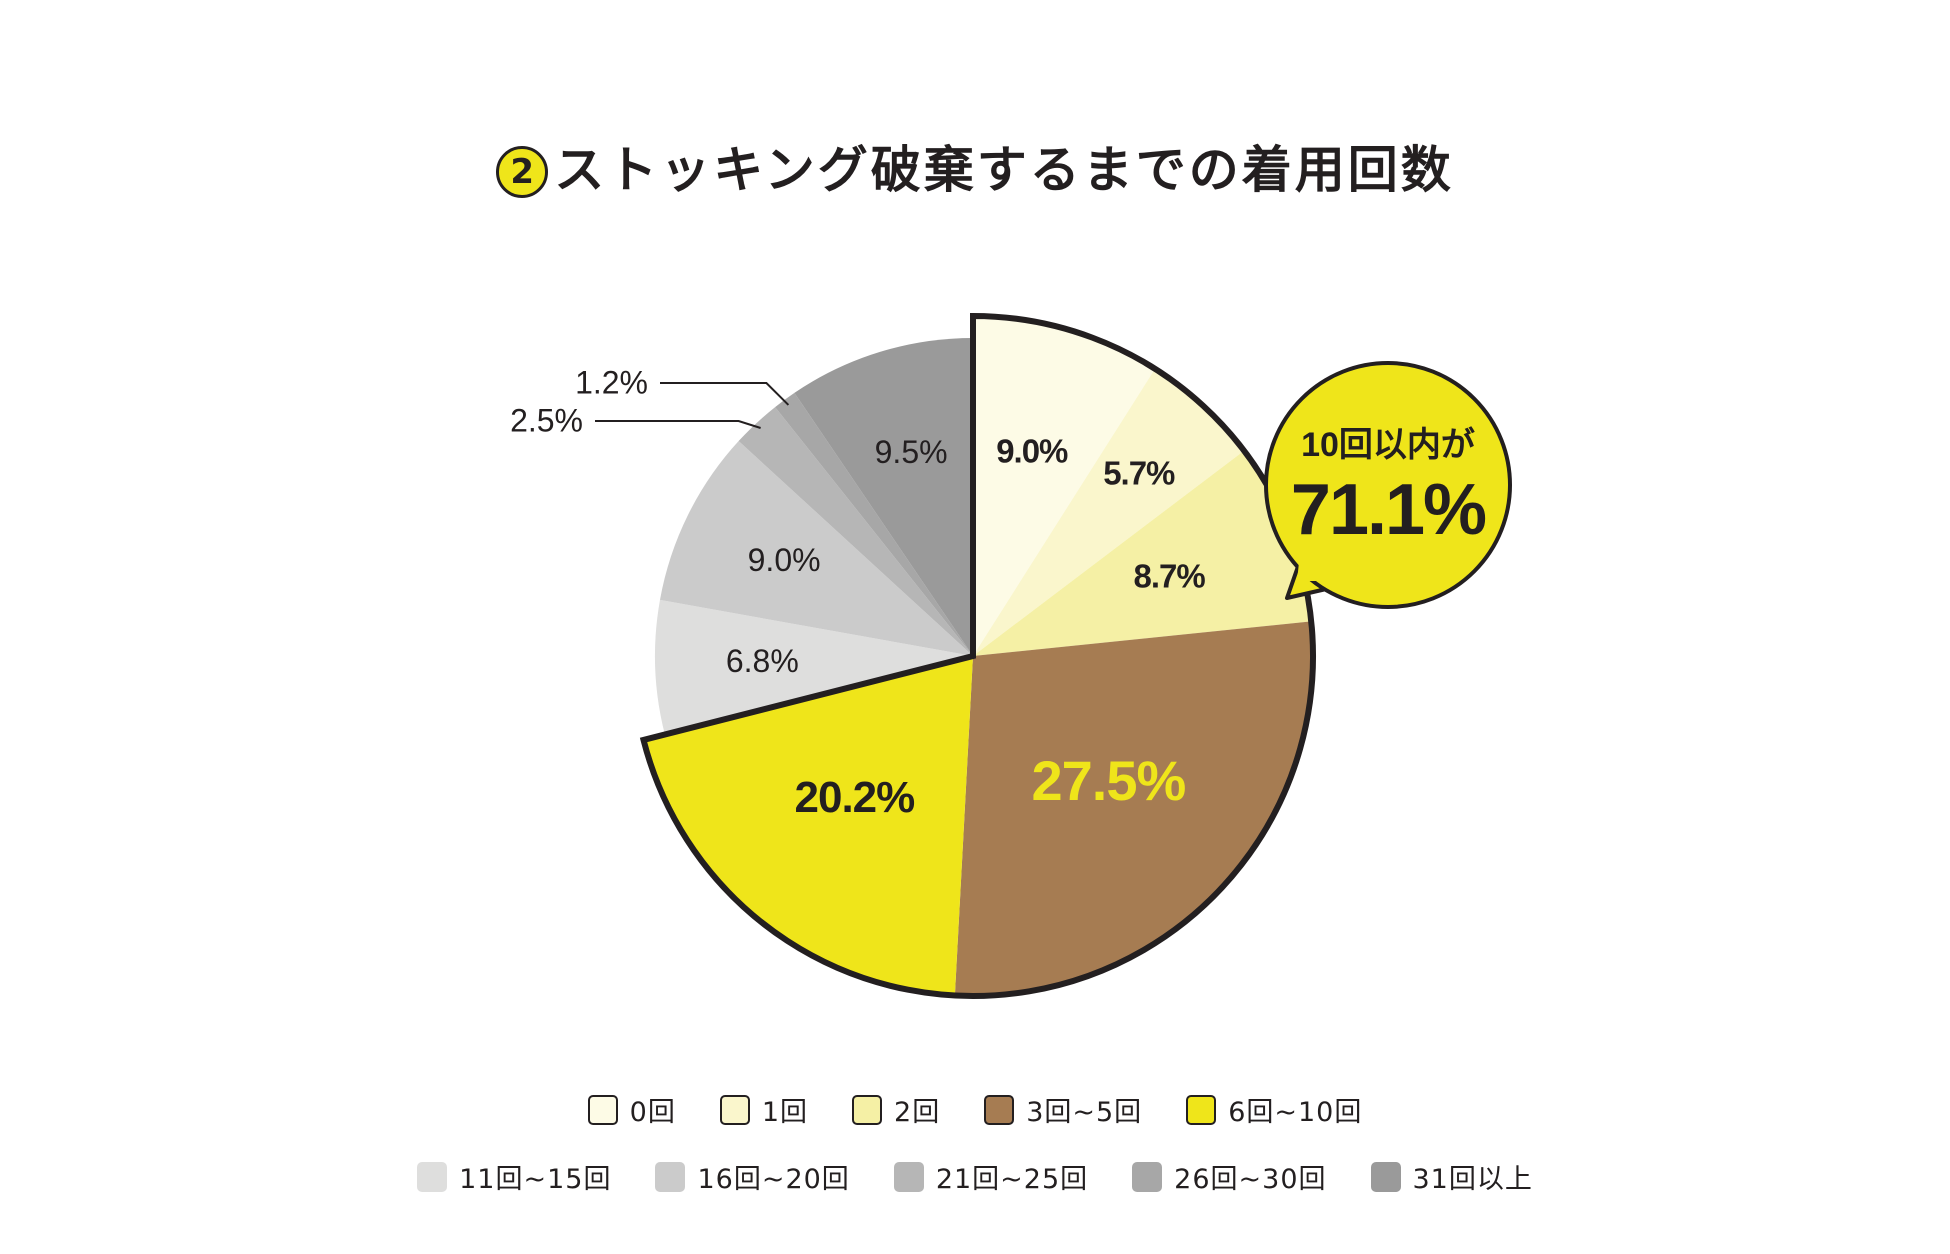 This screenshot has height=1254, width=1950. I want to click on legend-item: 26回~30回, so click(1229, 1176).